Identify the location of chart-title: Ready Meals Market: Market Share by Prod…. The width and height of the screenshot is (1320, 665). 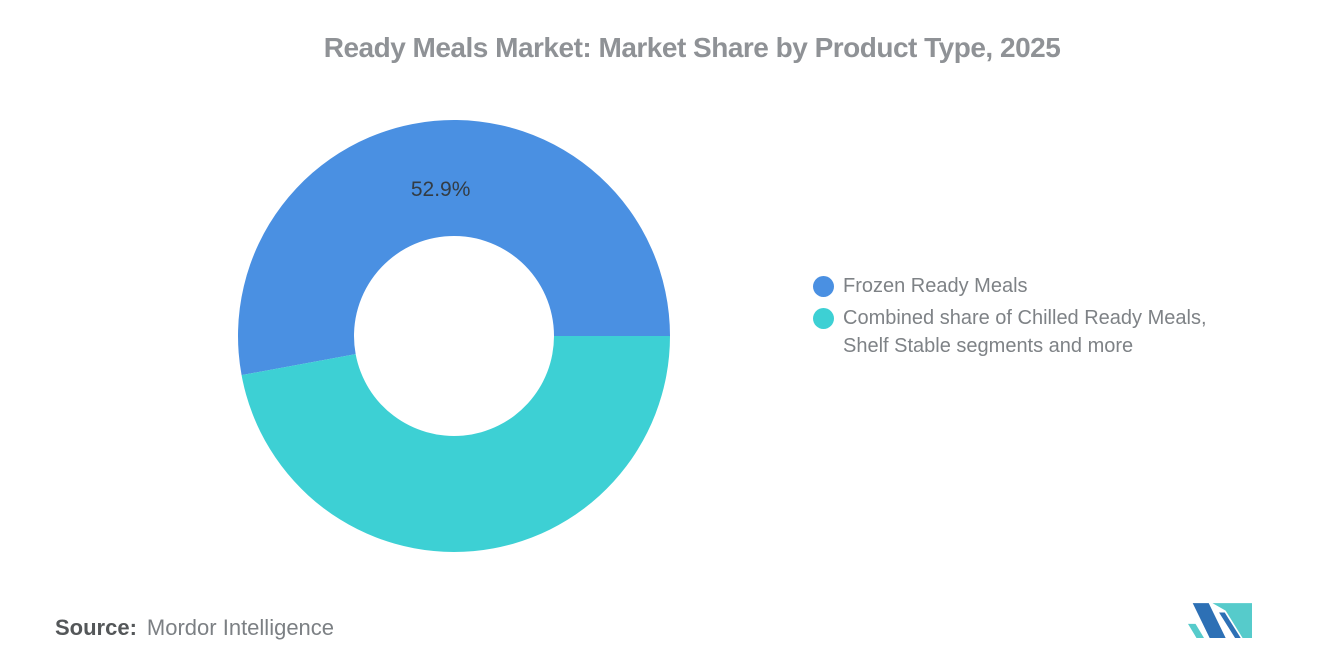
(692, 47).